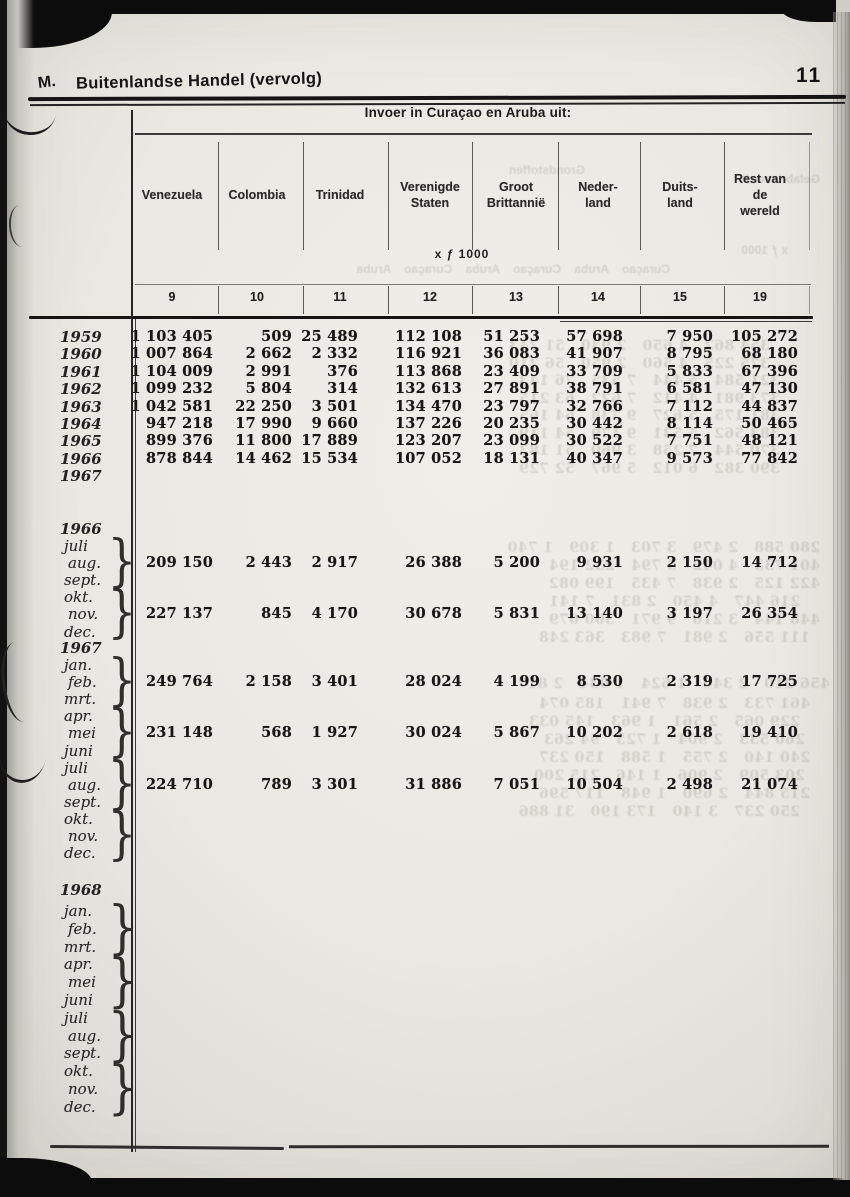 Image resolution: width=850 pixels, height=1197 pixels. What do you see at coordinates (599, 563) in the screenshot?
I see `data-cell: 9 931` at bounding box center [599, 563].